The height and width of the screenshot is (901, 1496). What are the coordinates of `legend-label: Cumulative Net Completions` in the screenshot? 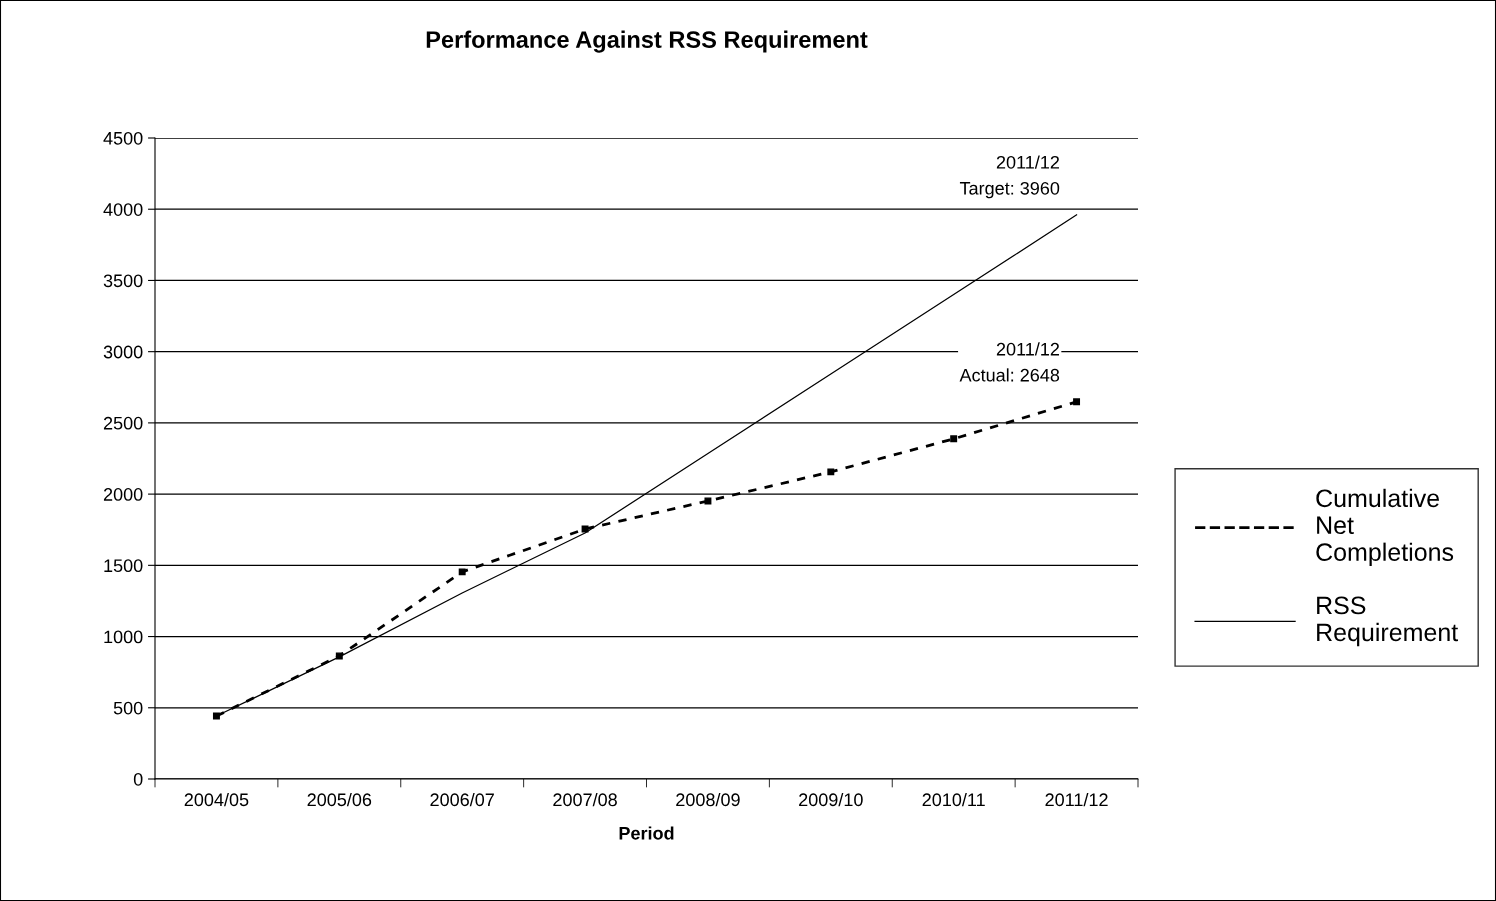 It's located at (1385, 527).